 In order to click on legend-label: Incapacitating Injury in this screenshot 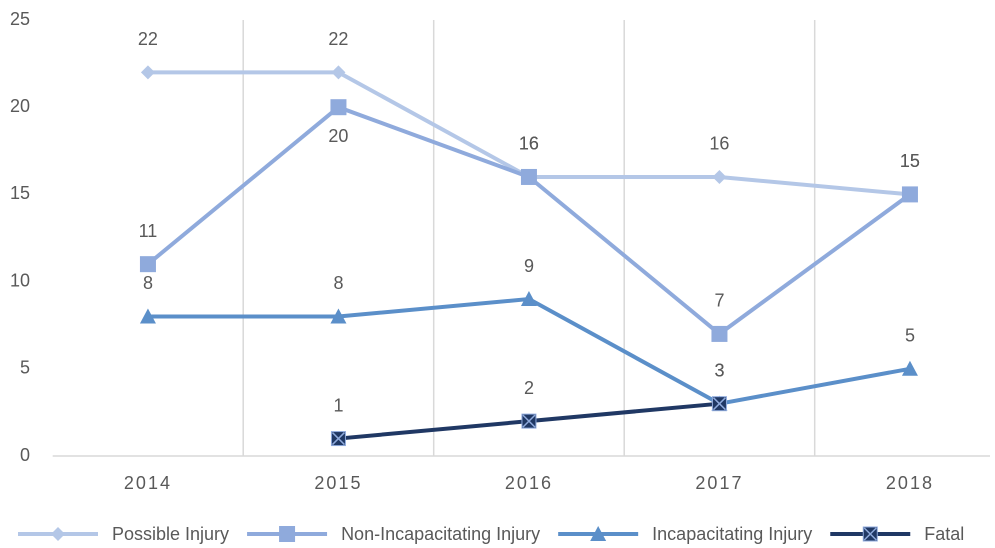, I will do `click(732, 534)`.